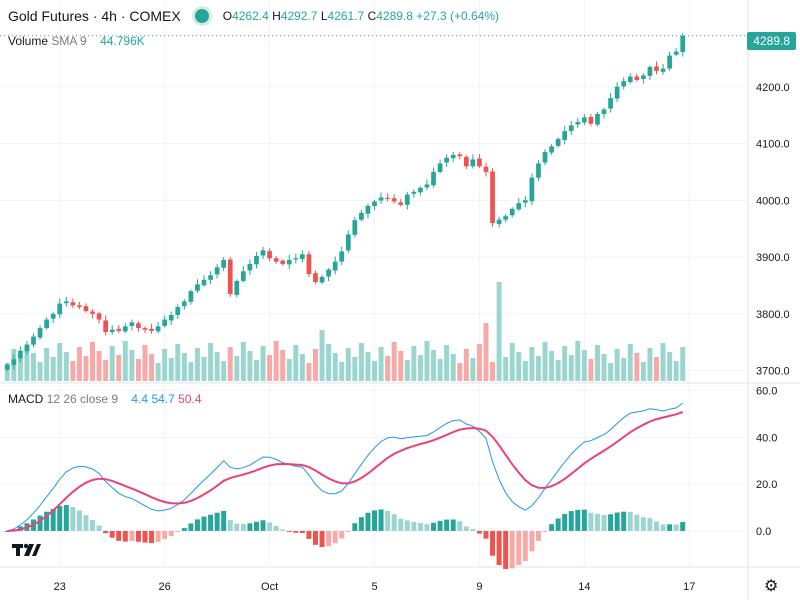 The image size is (800, 600). What do you see at coordinates (26, 550) in the screenshot?
I see `tradingview-logo-icon` at bounding box center [26, 550].